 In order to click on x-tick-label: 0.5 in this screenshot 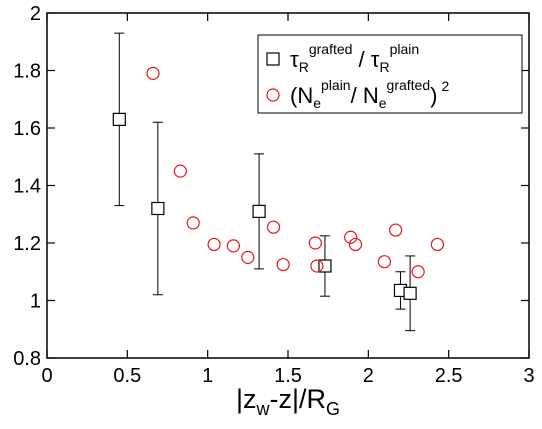, I will do `click(127, 376)`.